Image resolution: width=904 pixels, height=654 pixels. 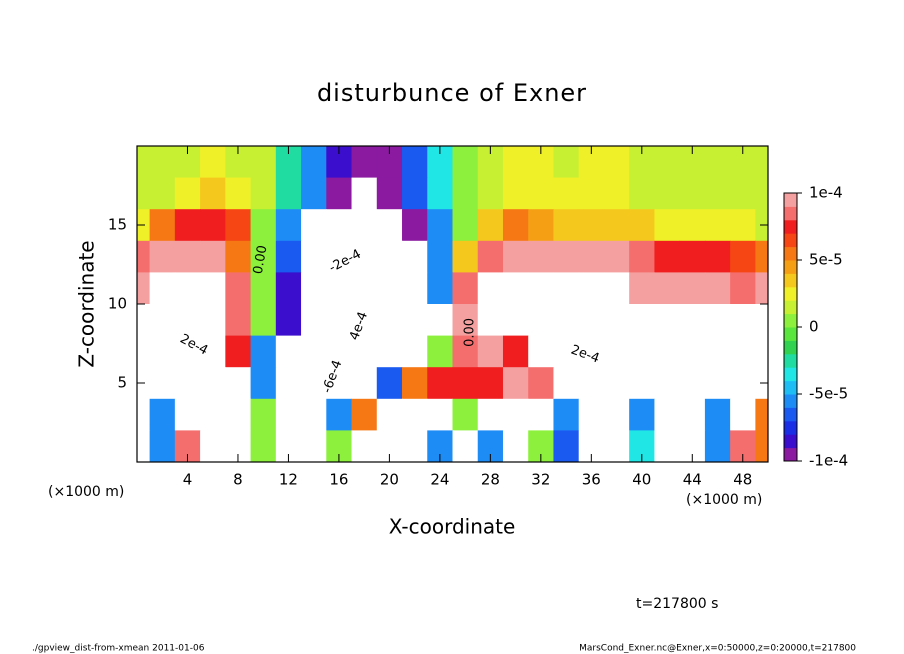 I want to click on x-axis-label: X-coordinate, so click(x=452, y=527).